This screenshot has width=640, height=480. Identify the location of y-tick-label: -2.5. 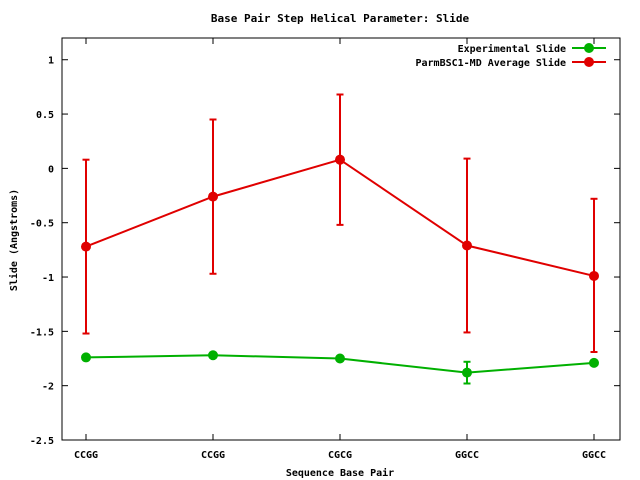
(42, 441).